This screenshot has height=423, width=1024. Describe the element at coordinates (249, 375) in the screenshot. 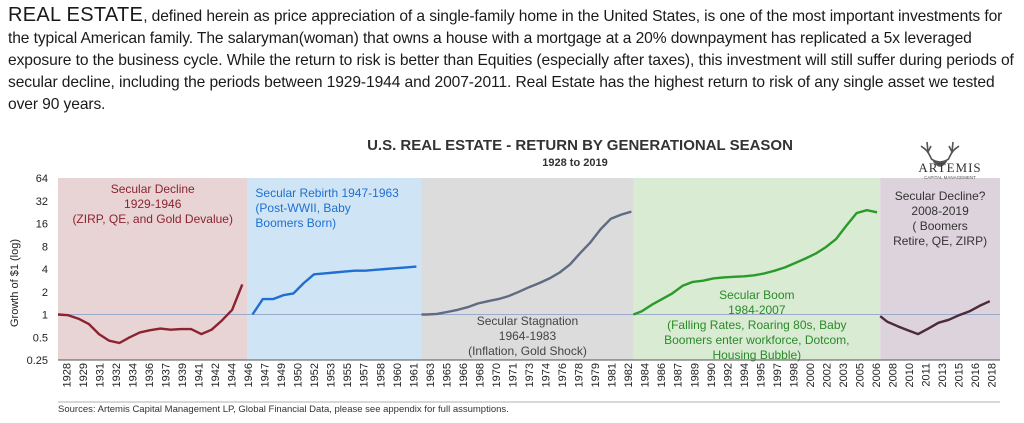

I see `x-tick-label: 1946` at that location.